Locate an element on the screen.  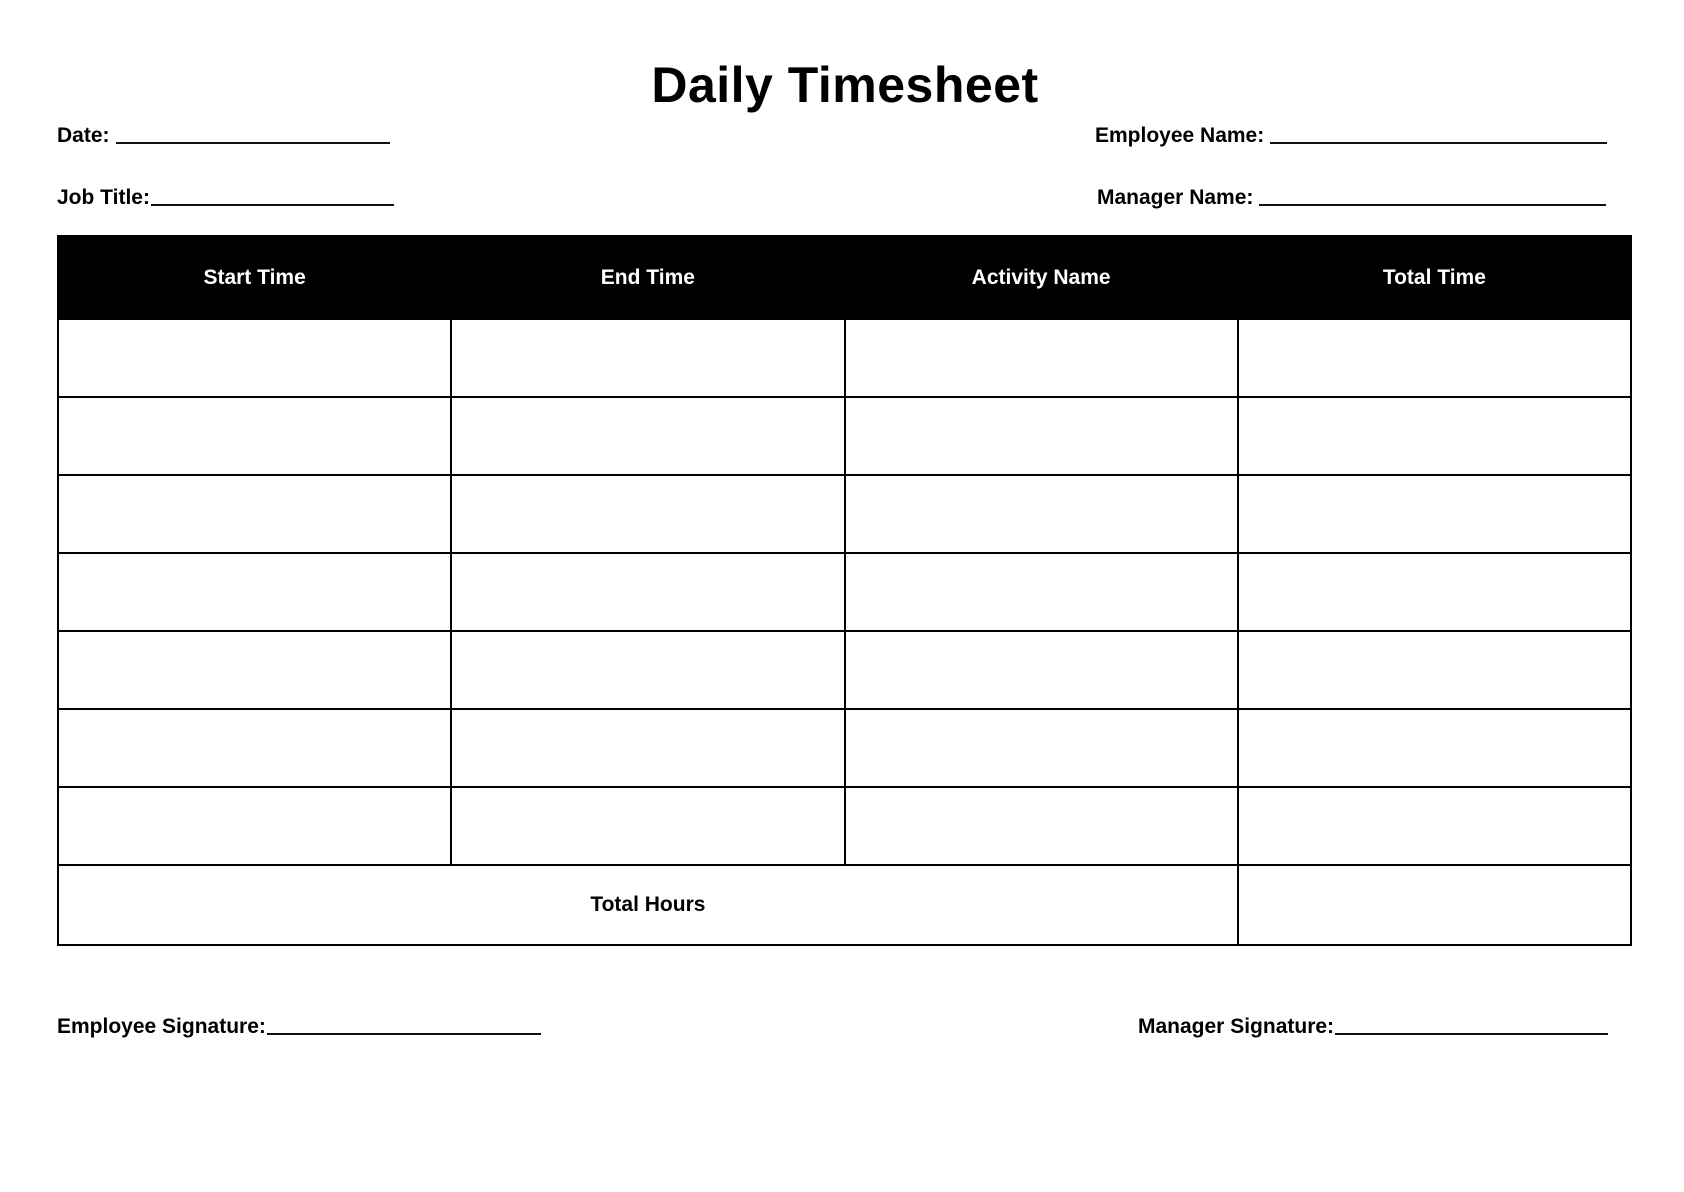
employee-name-input-line is located at coordinates (1439, 143).